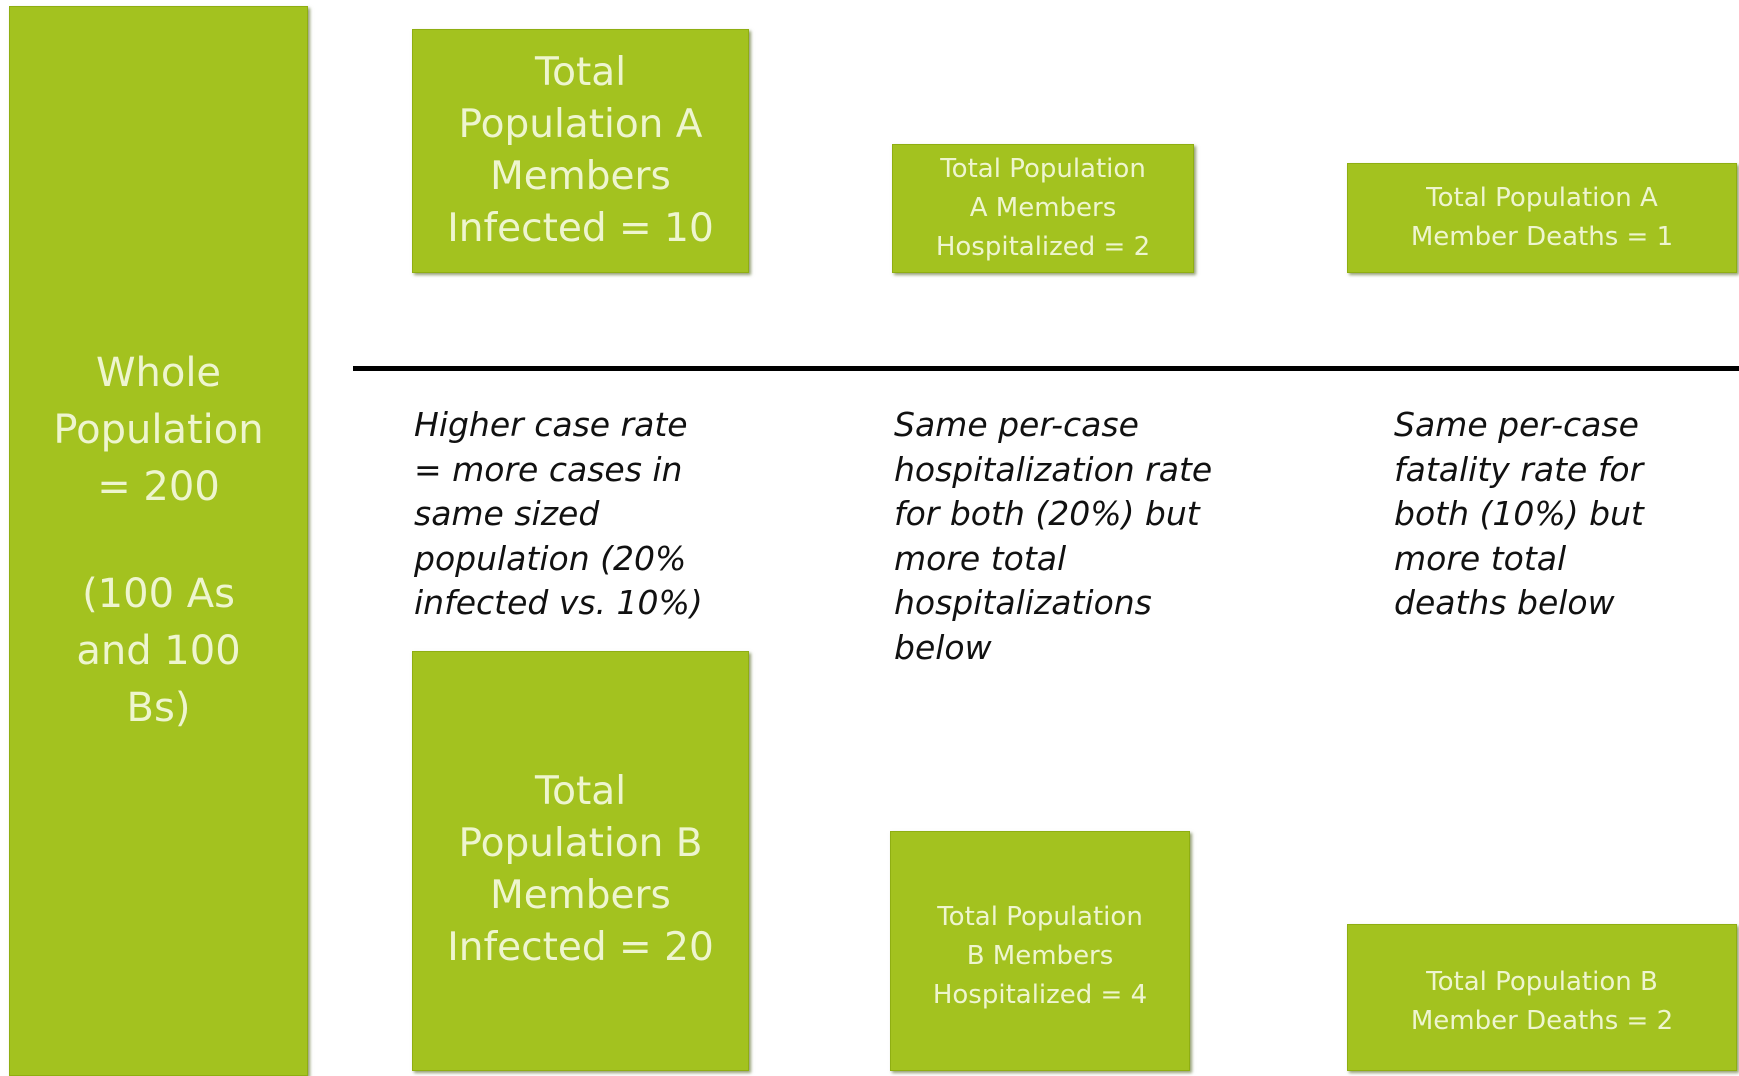 The image size is (1739, 1076). I want to click on node-label-line: Member Deaths = 1, so click(1542, 237).